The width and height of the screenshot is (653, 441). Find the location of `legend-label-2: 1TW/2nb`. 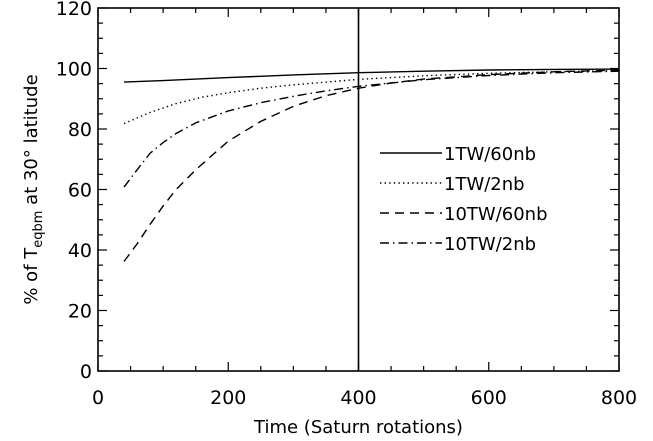

legend-label-2: 1TW/2nb is located at coordinates (484, 184).